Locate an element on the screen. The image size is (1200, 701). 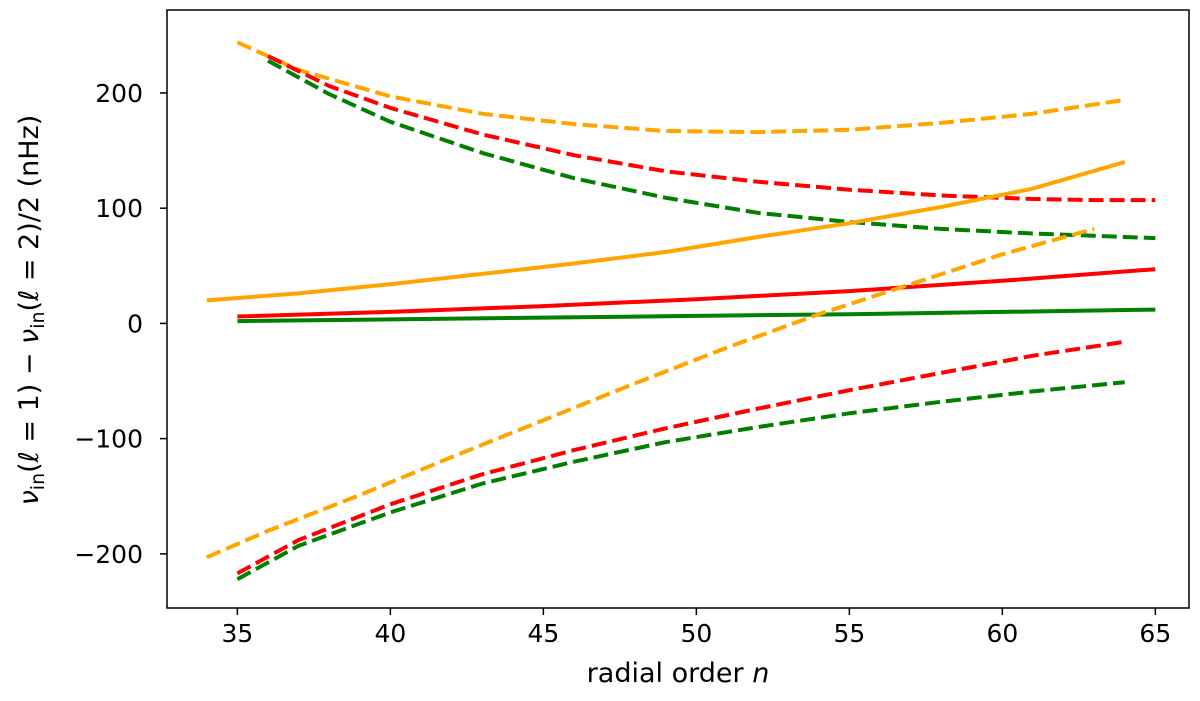
x-axis-label-var: n is located at coordinates (760, 673).